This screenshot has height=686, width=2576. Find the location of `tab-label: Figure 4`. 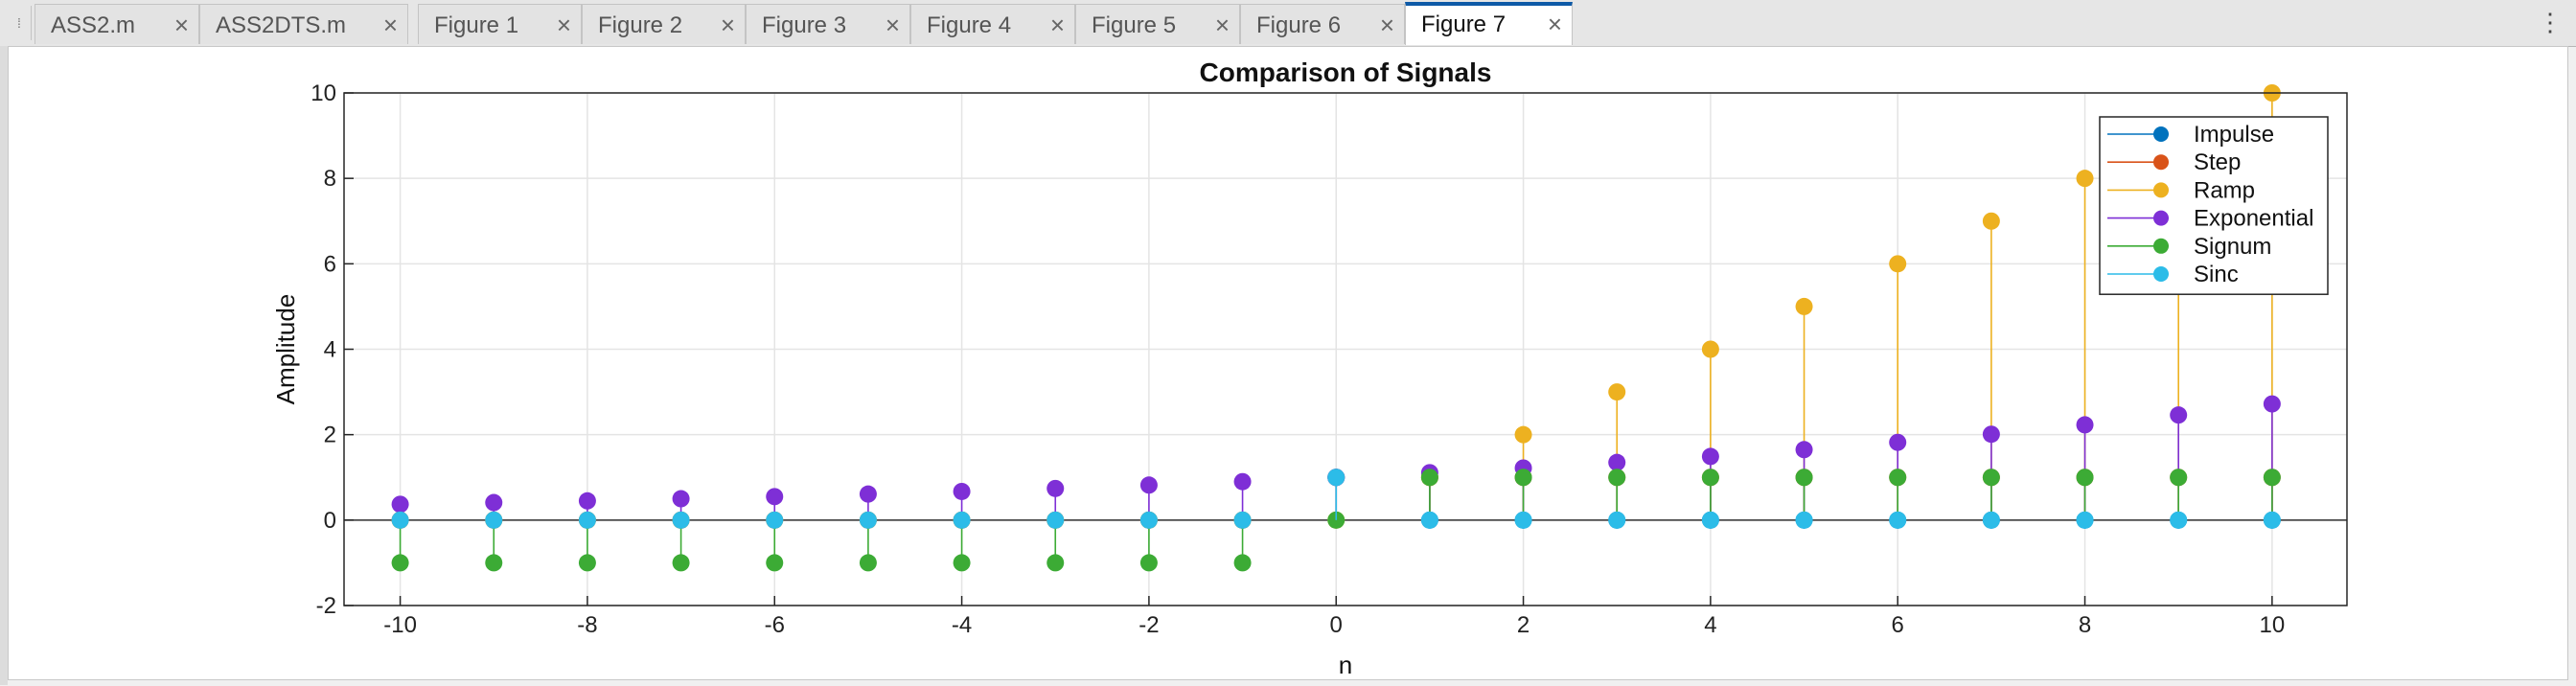

tab-label: Figure 4 is located at coordinates (969, 25).